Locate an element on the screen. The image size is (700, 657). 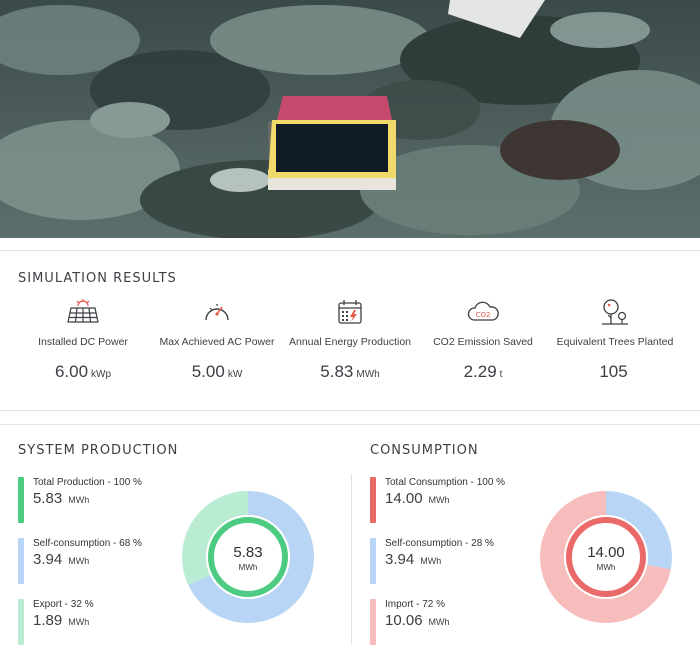
legend-label: Total Consumption - 100 % is located at coordinates (445, 482).